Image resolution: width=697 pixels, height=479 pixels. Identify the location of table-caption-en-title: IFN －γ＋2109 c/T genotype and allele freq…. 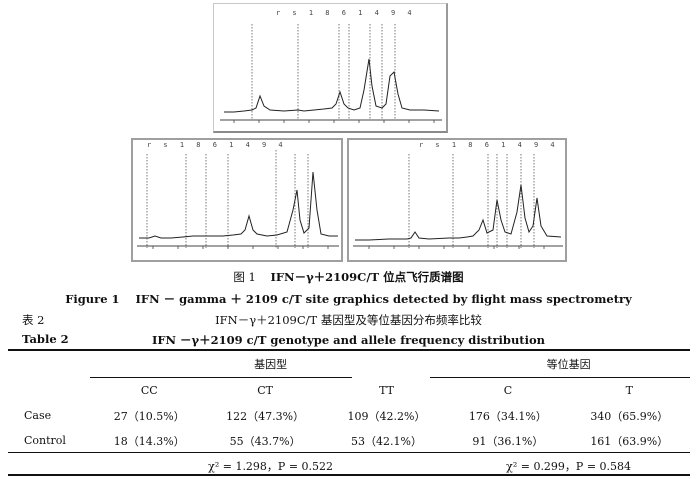
(348, 340).